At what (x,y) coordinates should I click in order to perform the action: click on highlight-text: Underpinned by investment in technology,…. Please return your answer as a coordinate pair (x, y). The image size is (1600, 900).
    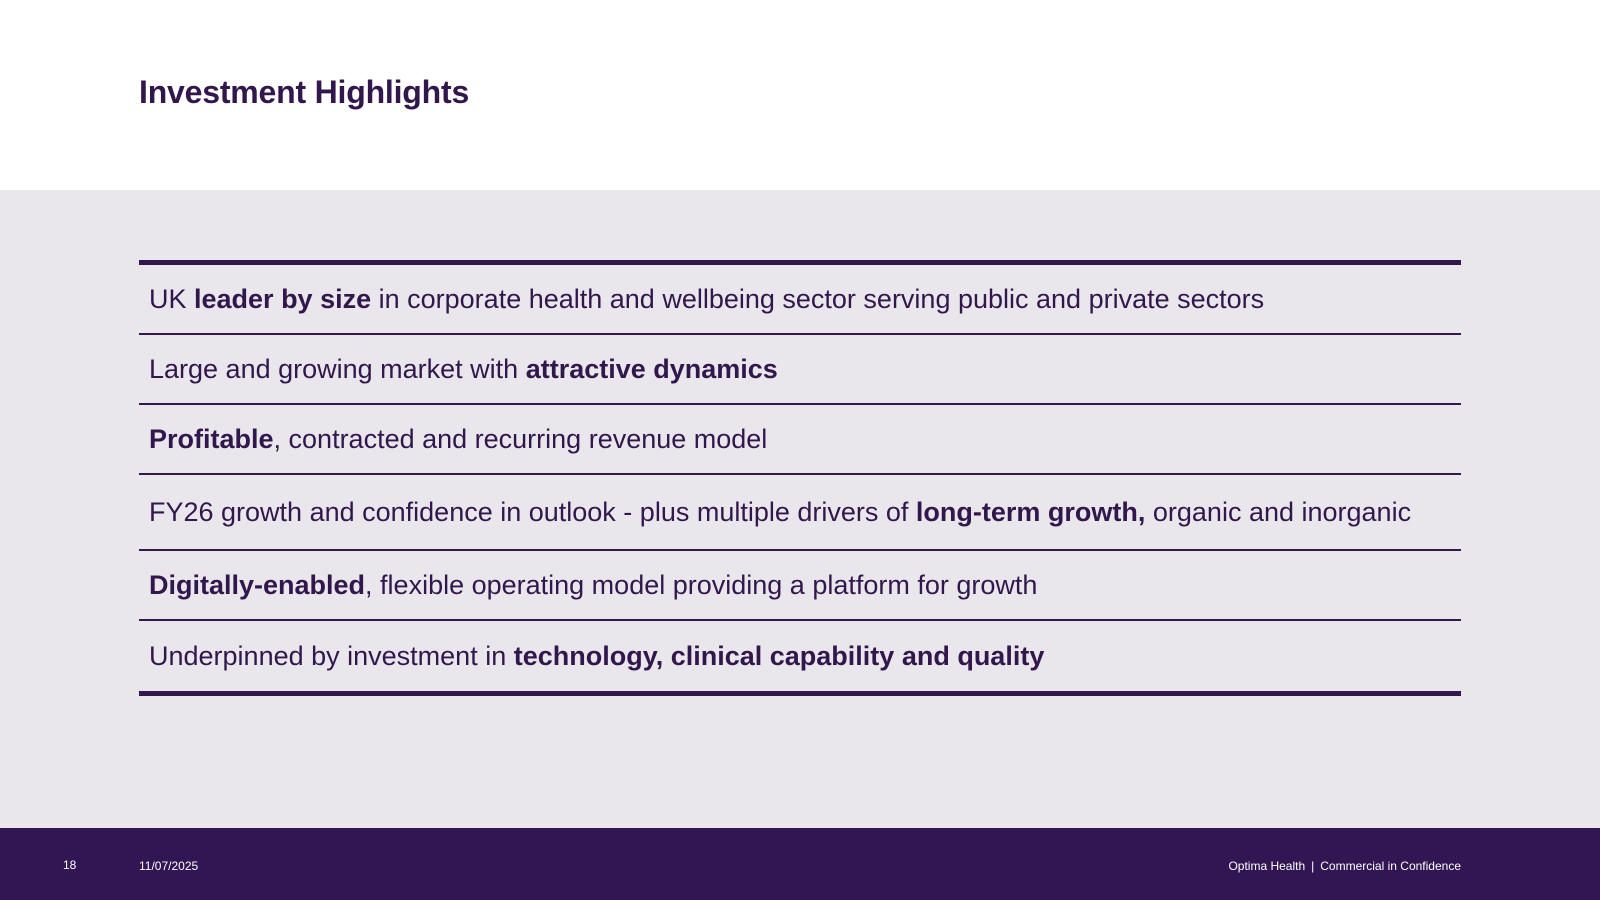
    Looking at the image, I should click on (597, 656).